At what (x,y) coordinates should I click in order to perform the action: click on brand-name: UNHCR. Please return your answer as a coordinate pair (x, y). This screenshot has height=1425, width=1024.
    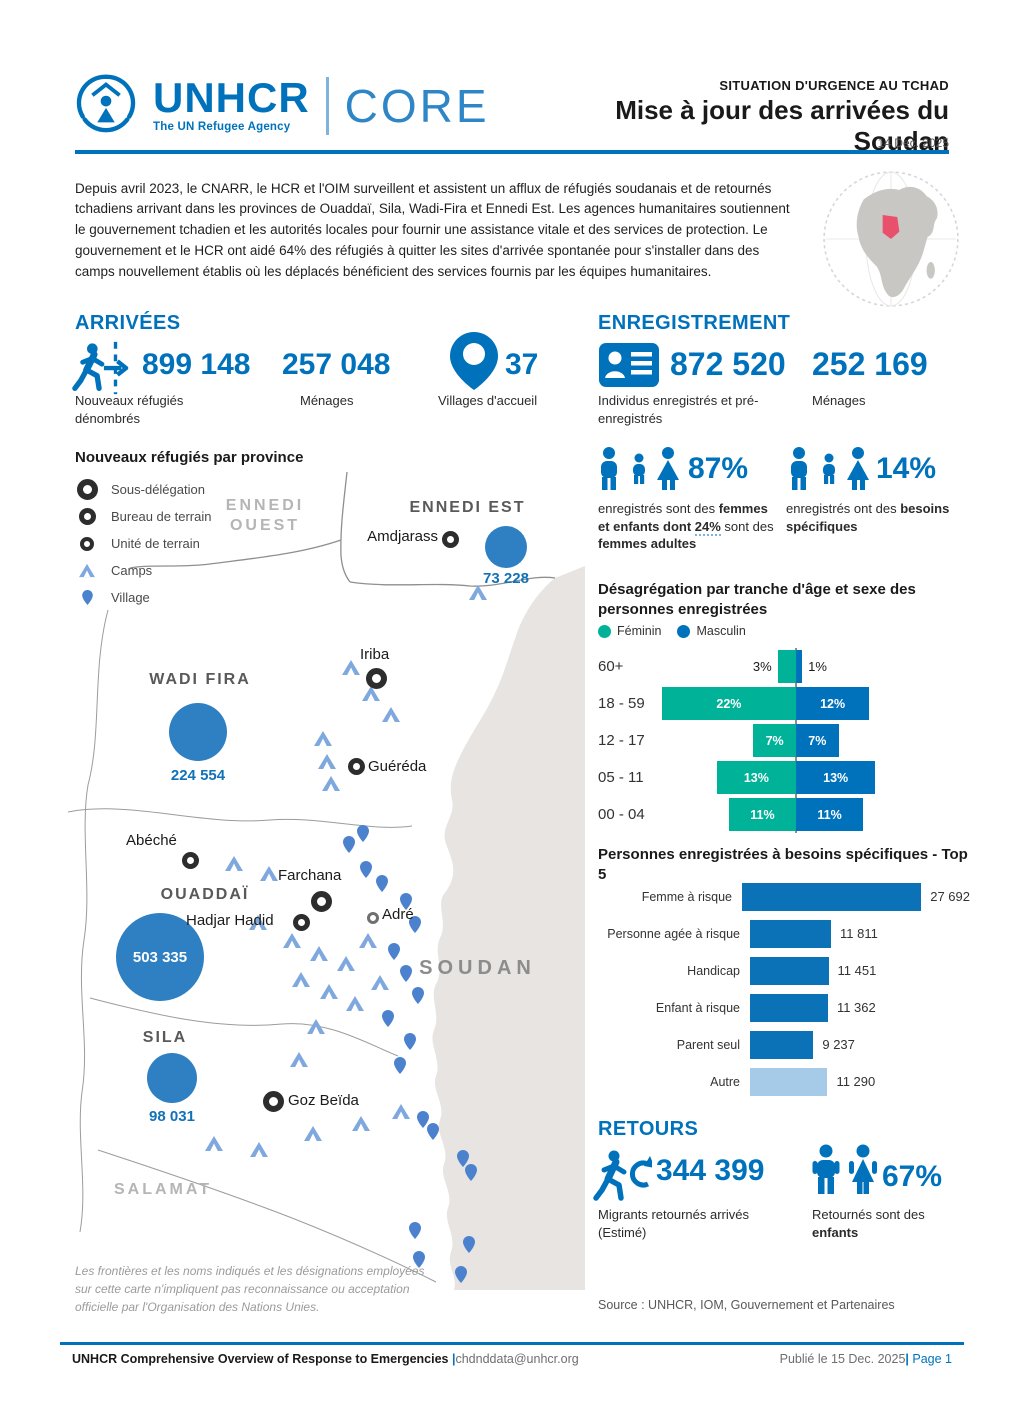
    Looking at the image, I should click on (231, 98).